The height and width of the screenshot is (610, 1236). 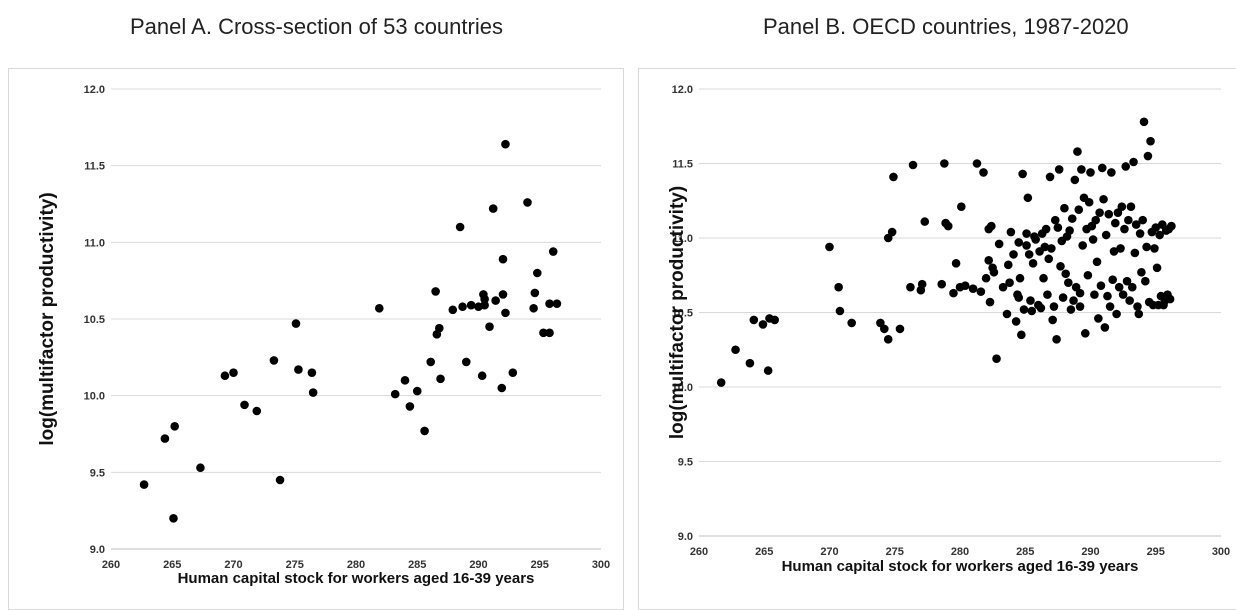 What do you see at coordinates (94, 243) in the screenshot?
I see `y-tick-label: 11.0` at bounding box center [94, 243].